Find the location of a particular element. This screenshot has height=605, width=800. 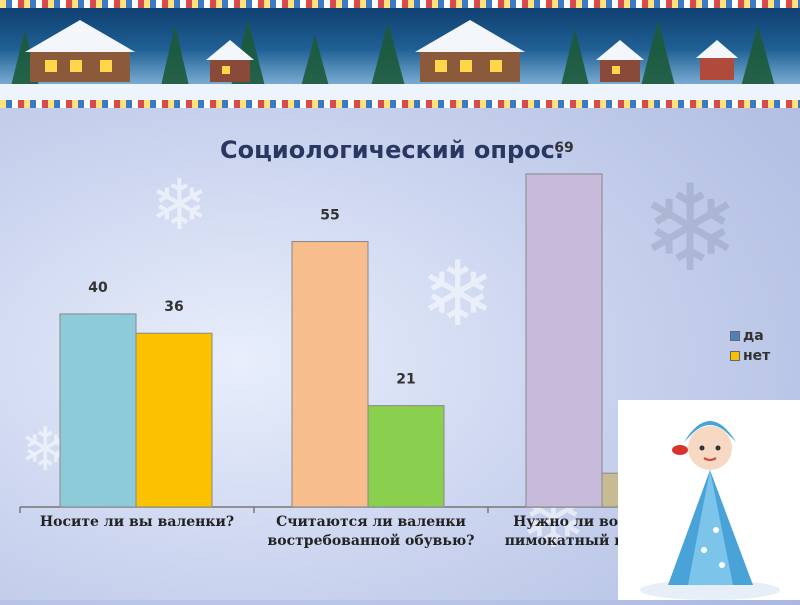

chart-legend: да нет is located at coordinates (750, 348).